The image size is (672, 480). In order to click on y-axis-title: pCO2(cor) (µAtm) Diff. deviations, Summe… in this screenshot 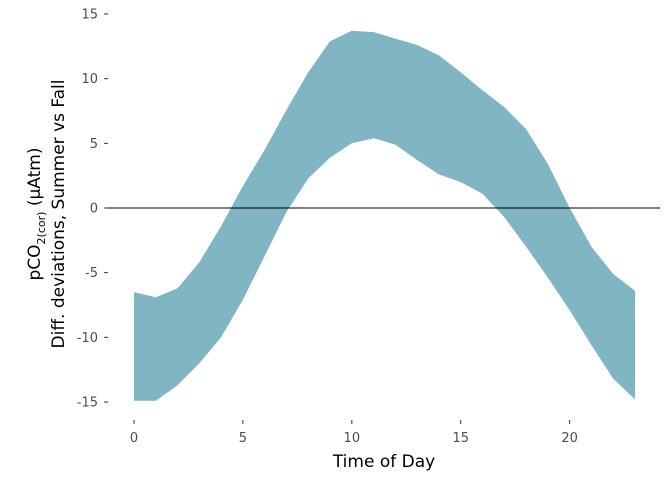, I will do `click(47, 214)`.